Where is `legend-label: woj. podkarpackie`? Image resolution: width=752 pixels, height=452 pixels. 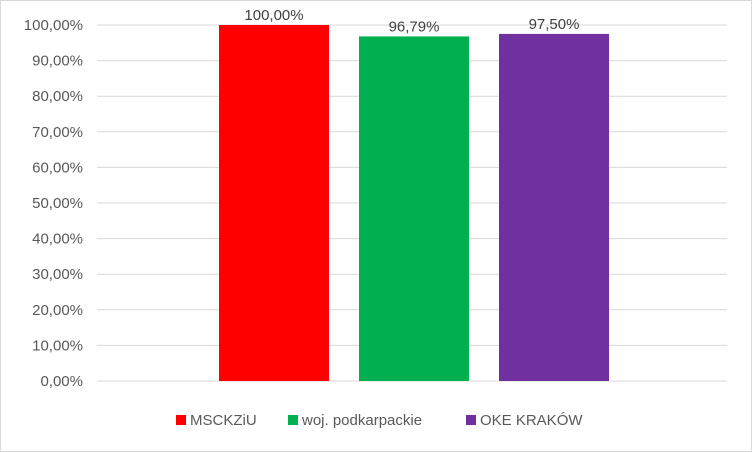 legend-label: woj. podkarpackie is located at coordinates (361, 420).